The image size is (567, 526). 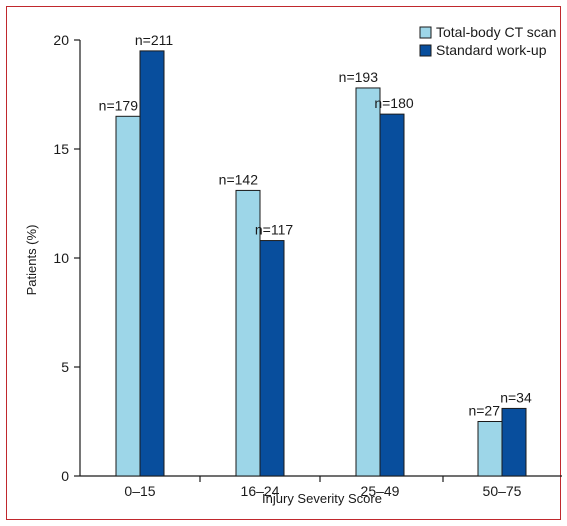 What do you see at coordinates (359, 77) in the screenshot?
I see `data-label: n=193` at bounding box center [359, 77].